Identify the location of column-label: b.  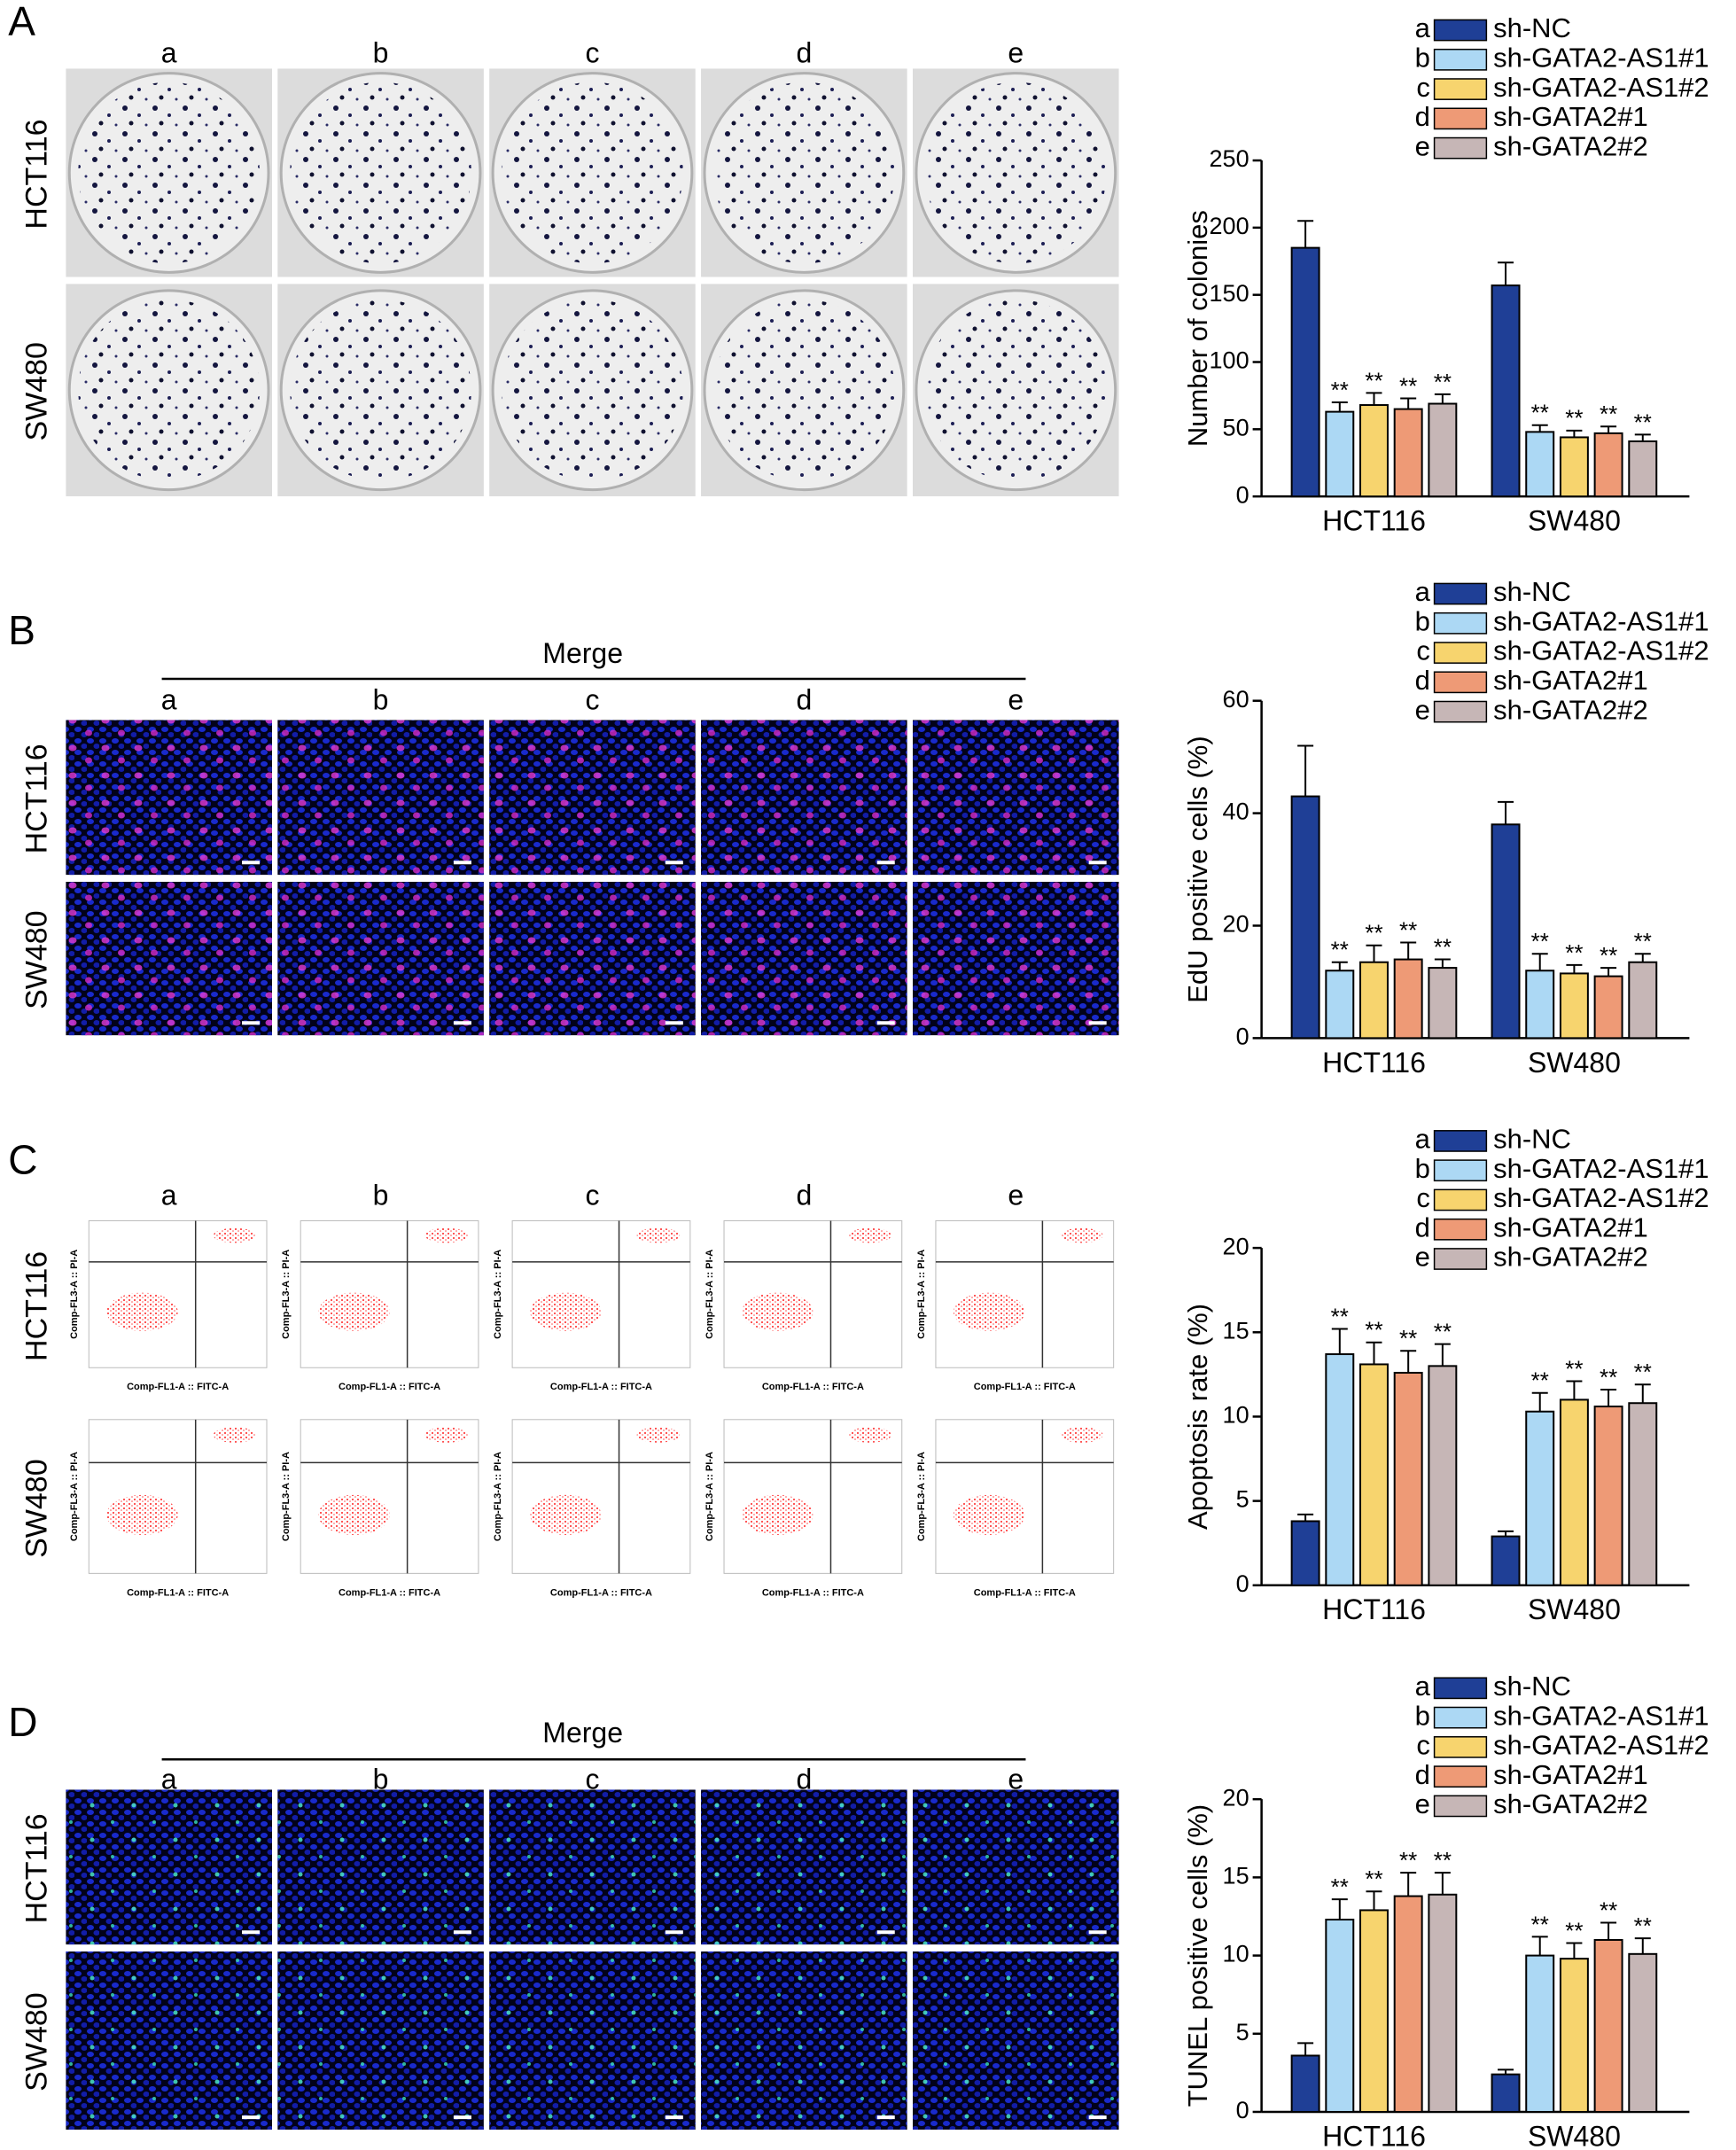
(381, 1195).